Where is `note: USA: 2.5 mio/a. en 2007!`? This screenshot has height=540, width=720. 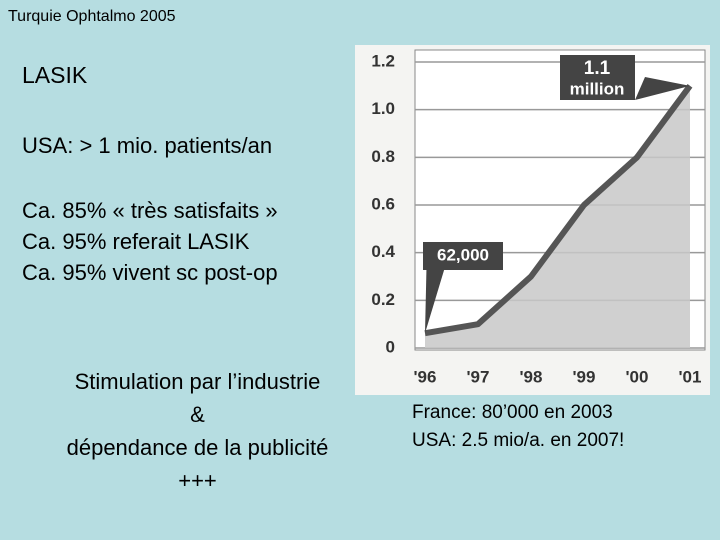
note: USA: 2.5 mio/a. en 2007! is located at coordinates (518, 440).